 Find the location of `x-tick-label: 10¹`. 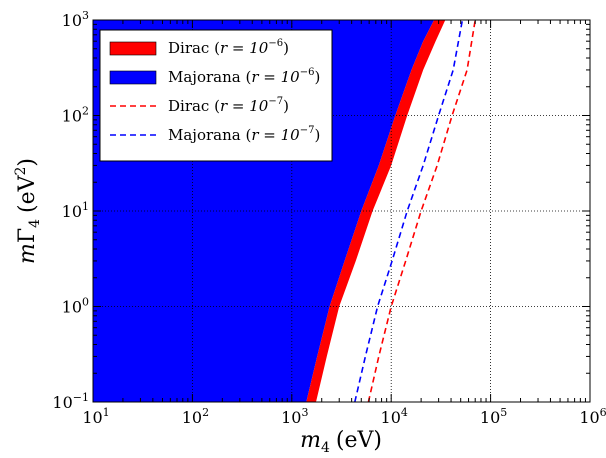

x-tick-label: 10¹ is located at coordinates (95, 416).